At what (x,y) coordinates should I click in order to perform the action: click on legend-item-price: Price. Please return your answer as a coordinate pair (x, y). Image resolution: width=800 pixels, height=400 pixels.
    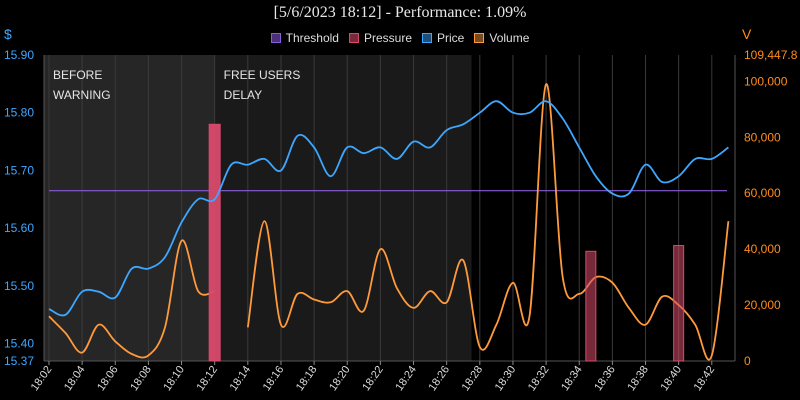
    Looking at the image, I should click on (443, 38).